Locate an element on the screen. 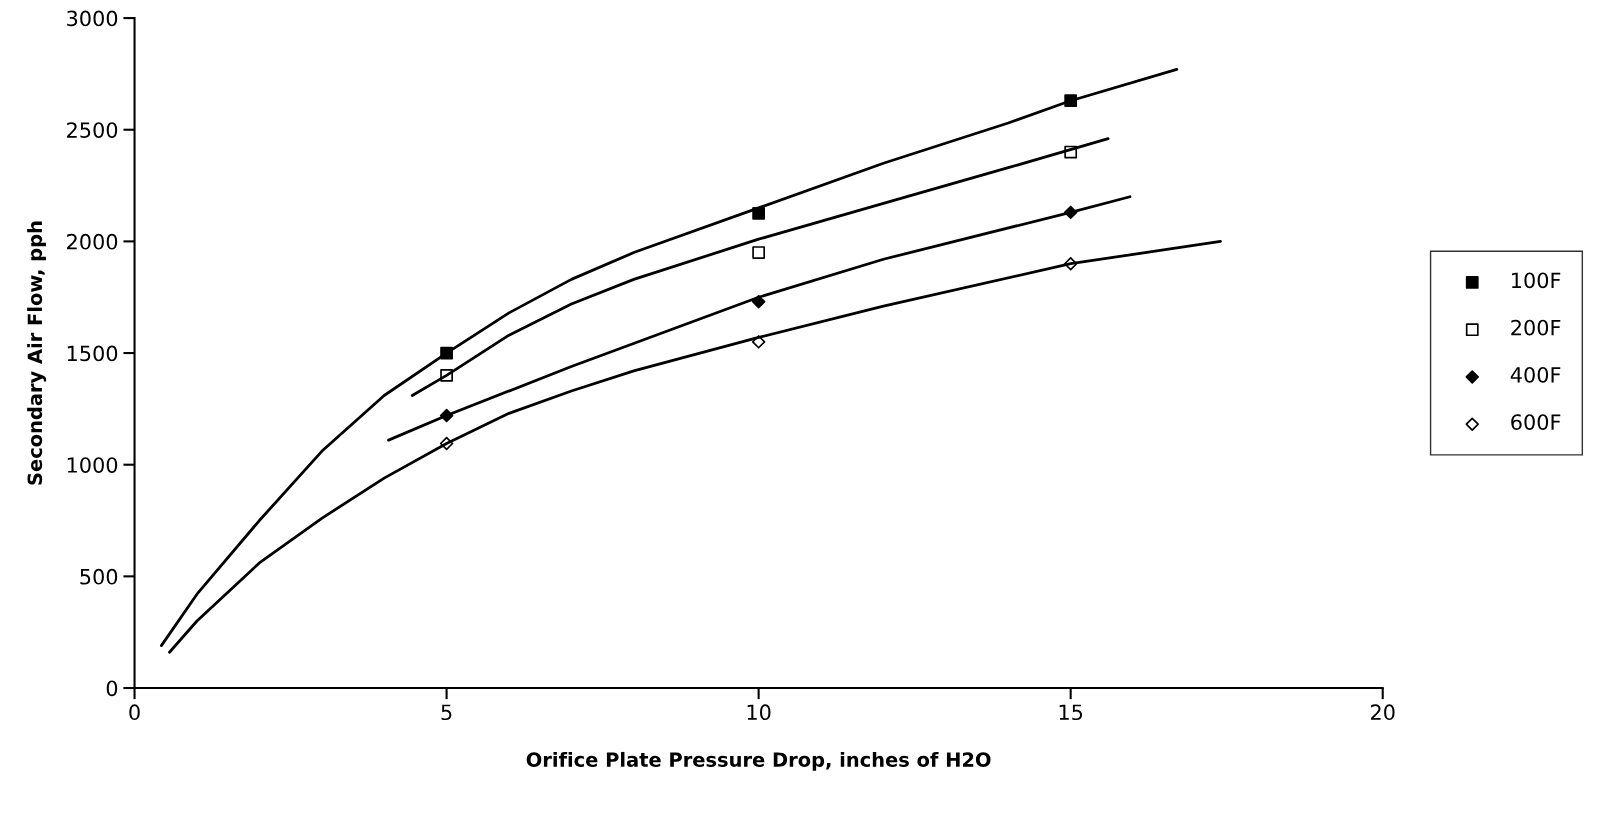 This screenshot has height=822, width=1621. y-tick-label: 1500 is located at coordinates (92, 353).